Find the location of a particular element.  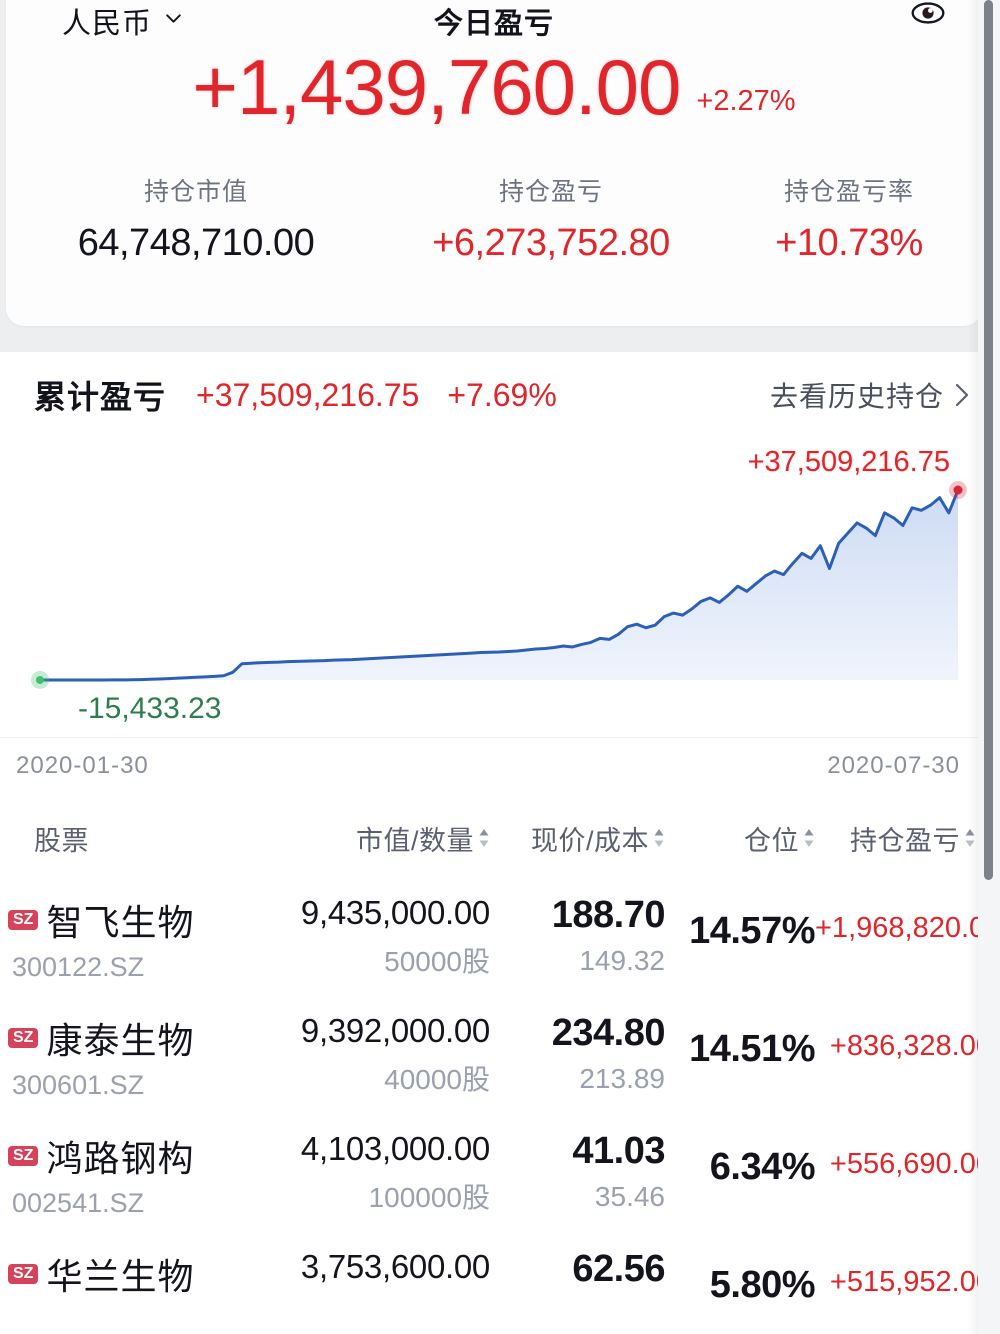

cost-price: 213.89 is located at coordinates (622, 1078).